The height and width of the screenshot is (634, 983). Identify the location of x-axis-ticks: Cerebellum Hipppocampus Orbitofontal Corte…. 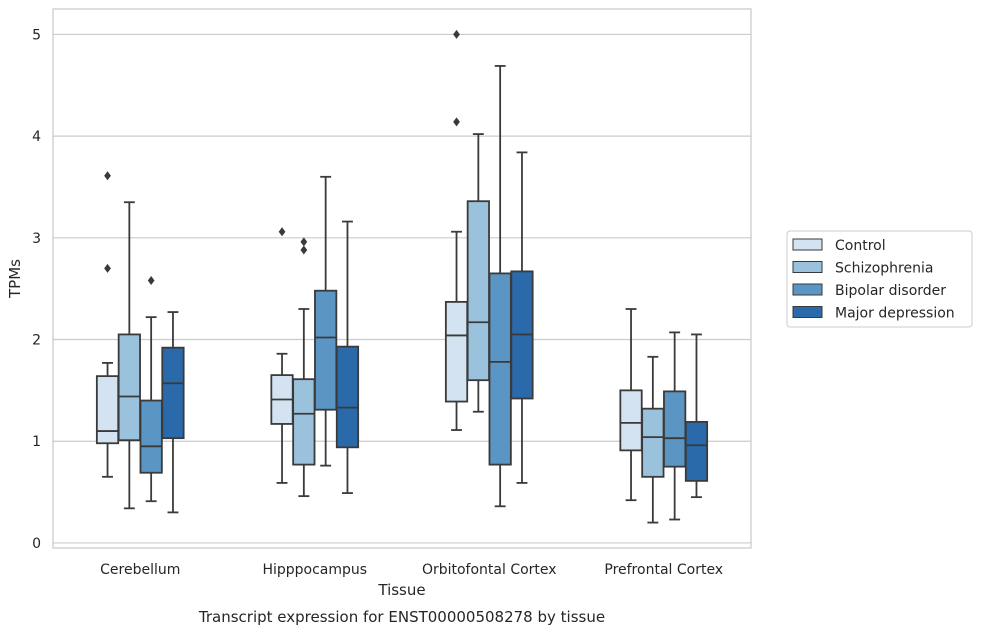
(411, 570).